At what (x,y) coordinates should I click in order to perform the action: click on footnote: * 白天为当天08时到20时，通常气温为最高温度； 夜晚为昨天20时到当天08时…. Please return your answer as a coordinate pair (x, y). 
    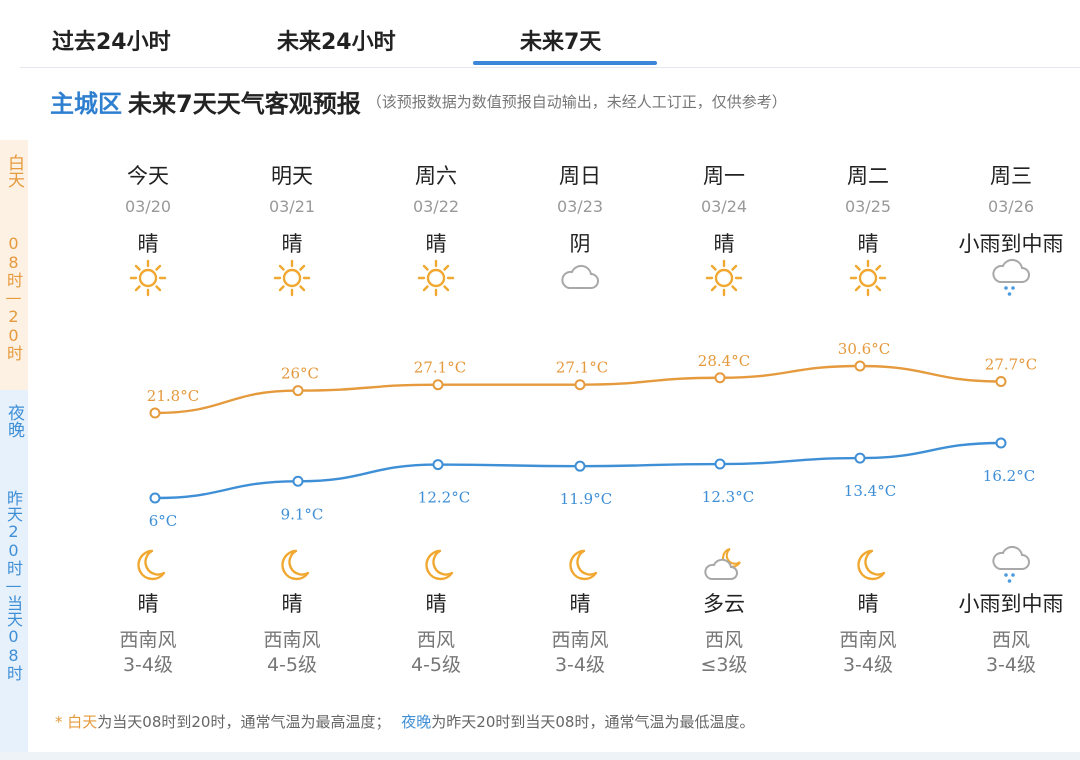
    Looking at the image, I should click on (404, 721).